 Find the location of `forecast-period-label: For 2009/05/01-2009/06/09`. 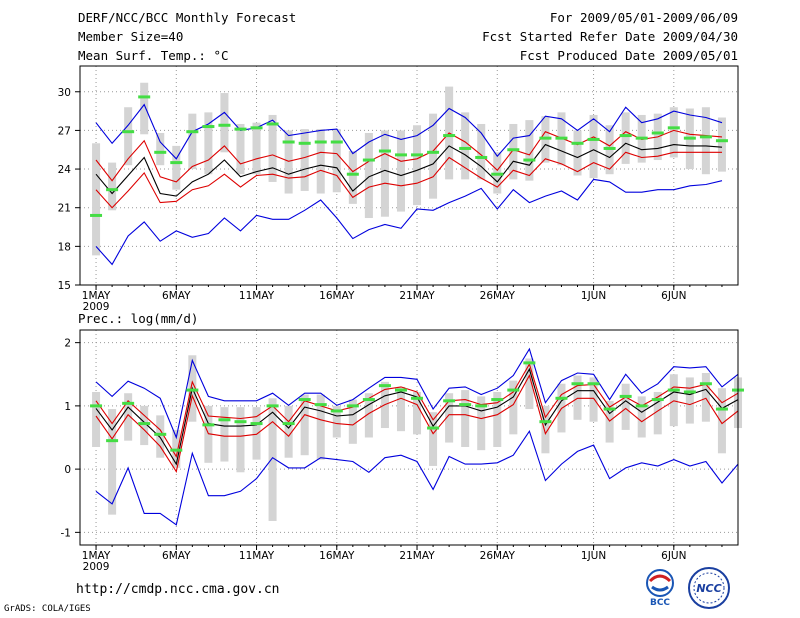

forecast-period-label: For 2009/05/01-2009/06/09 is located at coordinates (643, 17).